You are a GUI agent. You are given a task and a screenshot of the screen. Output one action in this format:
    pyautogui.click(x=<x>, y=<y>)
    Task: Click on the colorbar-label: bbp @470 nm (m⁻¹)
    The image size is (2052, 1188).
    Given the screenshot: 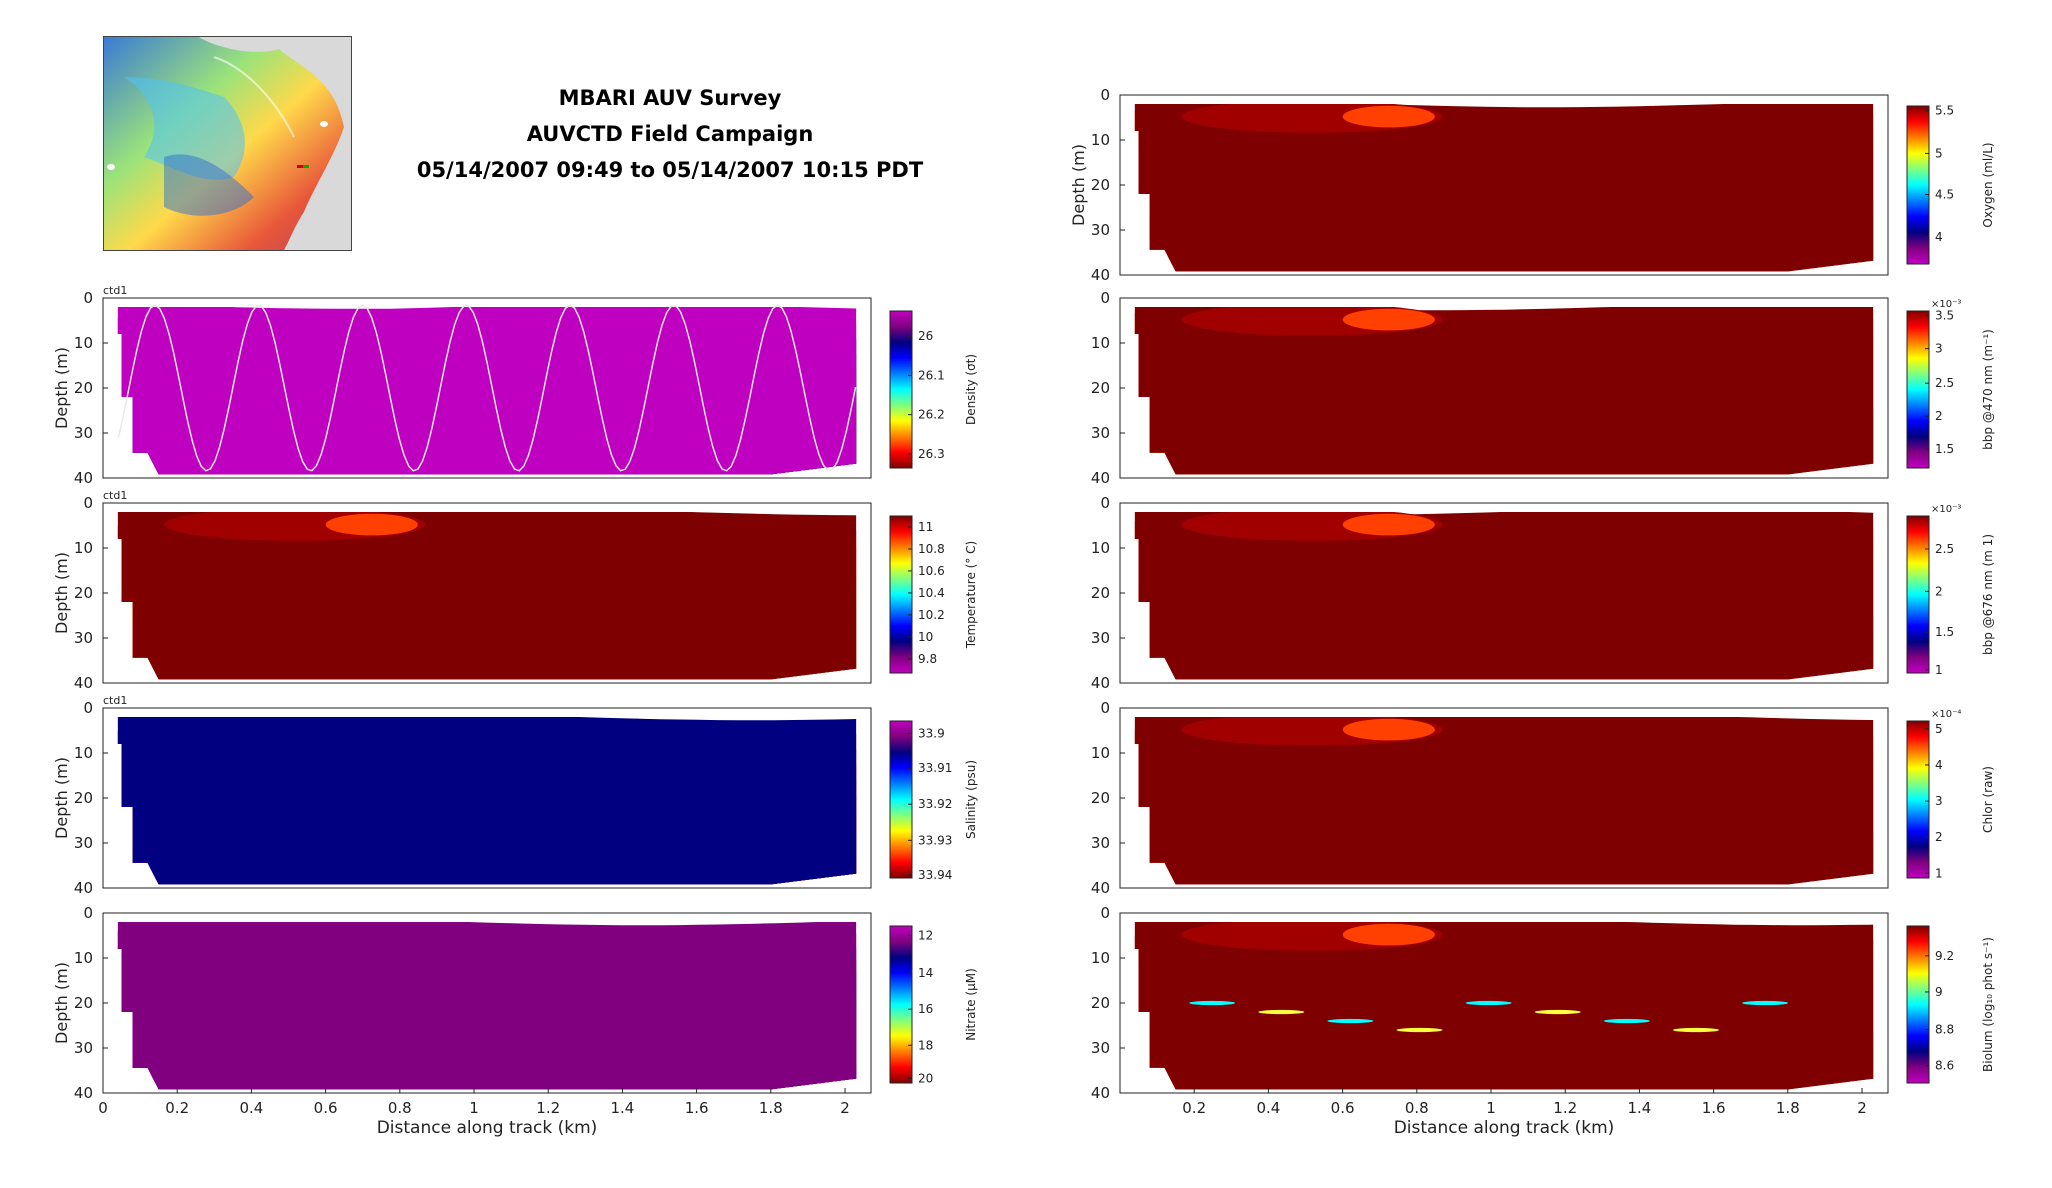 What is the action you would take?
    pyautogui.click(x=1988, y=389)
    